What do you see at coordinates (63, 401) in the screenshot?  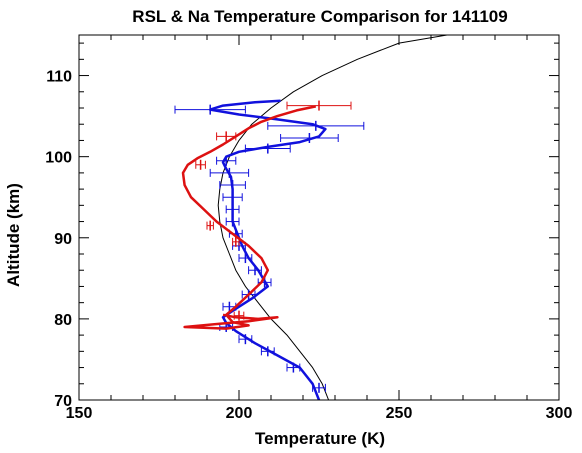 I see `y-tick-label: 70` at bounding box center [63, 401].